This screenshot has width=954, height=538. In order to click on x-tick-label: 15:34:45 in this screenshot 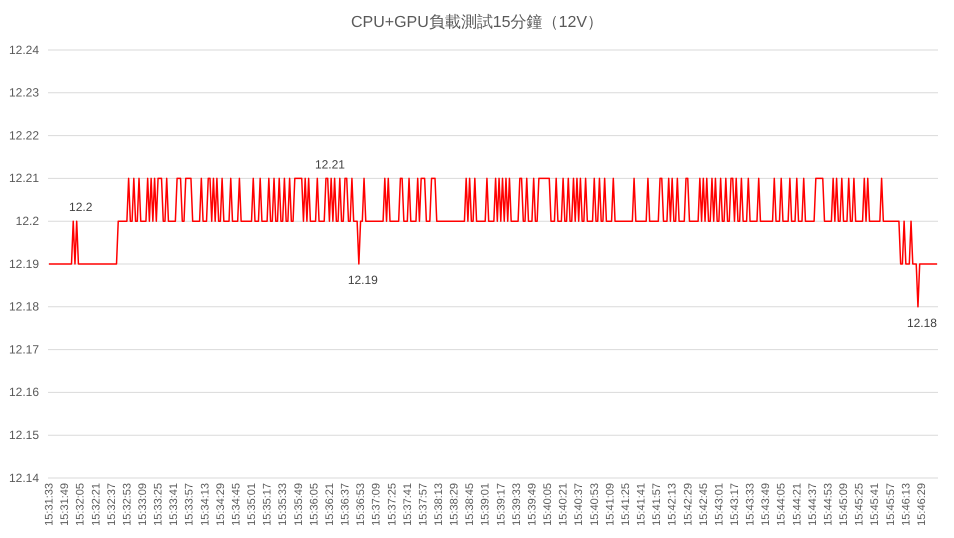, I will do `click(236, 504)`.